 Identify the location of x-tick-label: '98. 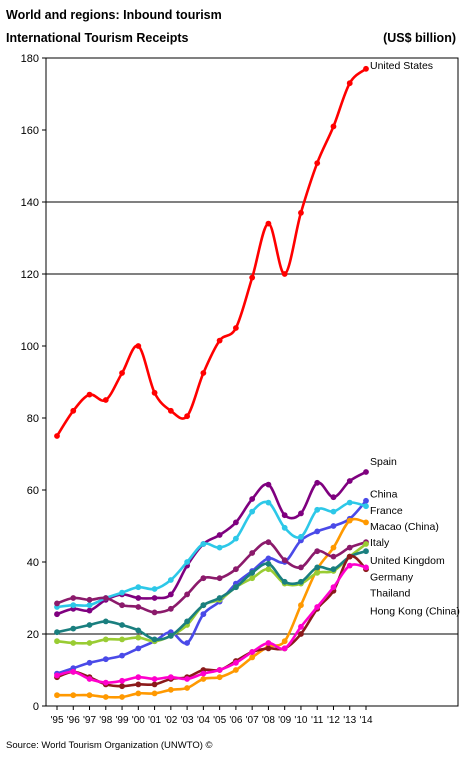
(105, 720).